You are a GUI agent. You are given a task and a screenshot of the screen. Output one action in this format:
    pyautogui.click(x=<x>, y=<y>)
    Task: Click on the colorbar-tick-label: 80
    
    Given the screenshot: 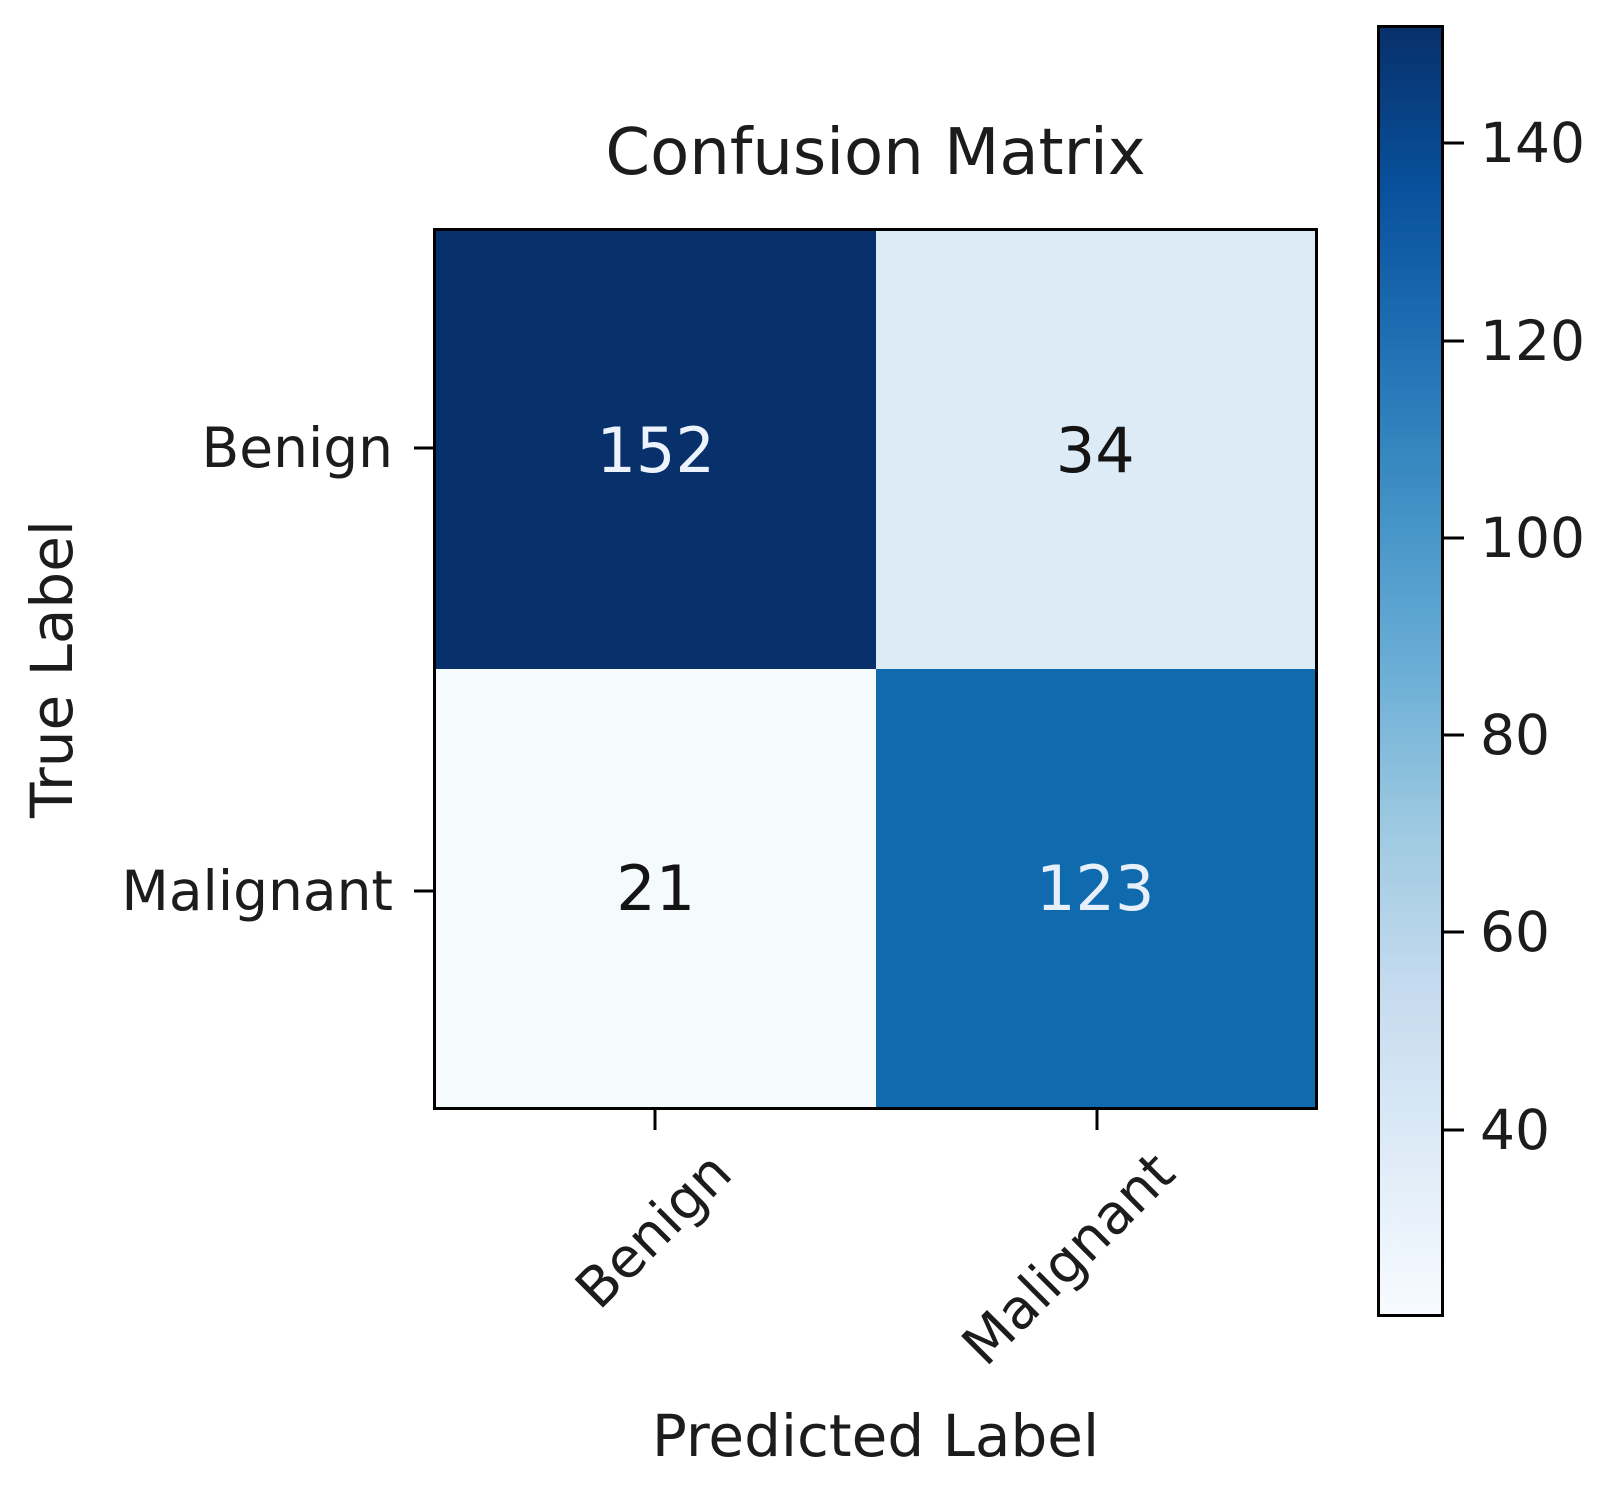 What is the action you would take?
    pyautogui.click(x=1515, y=735)
    